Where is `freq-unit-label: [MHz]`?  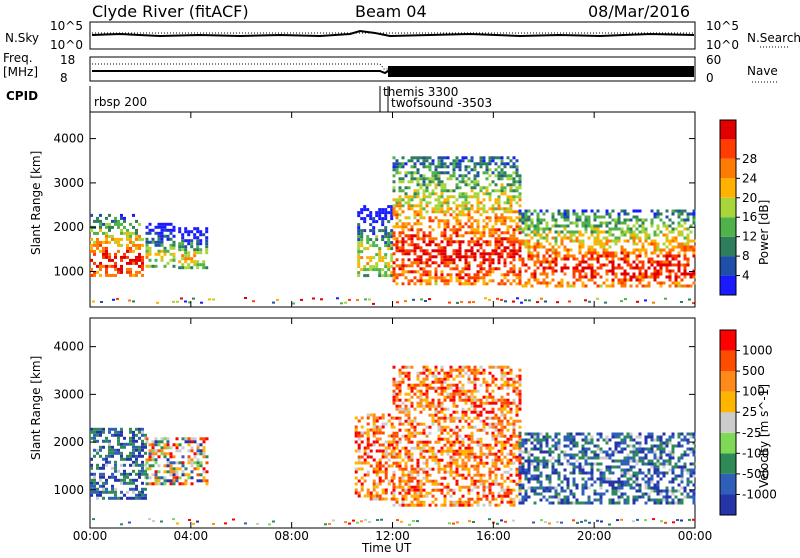
freq-unit-label: [MHz] is located at coordinates (20, 72).